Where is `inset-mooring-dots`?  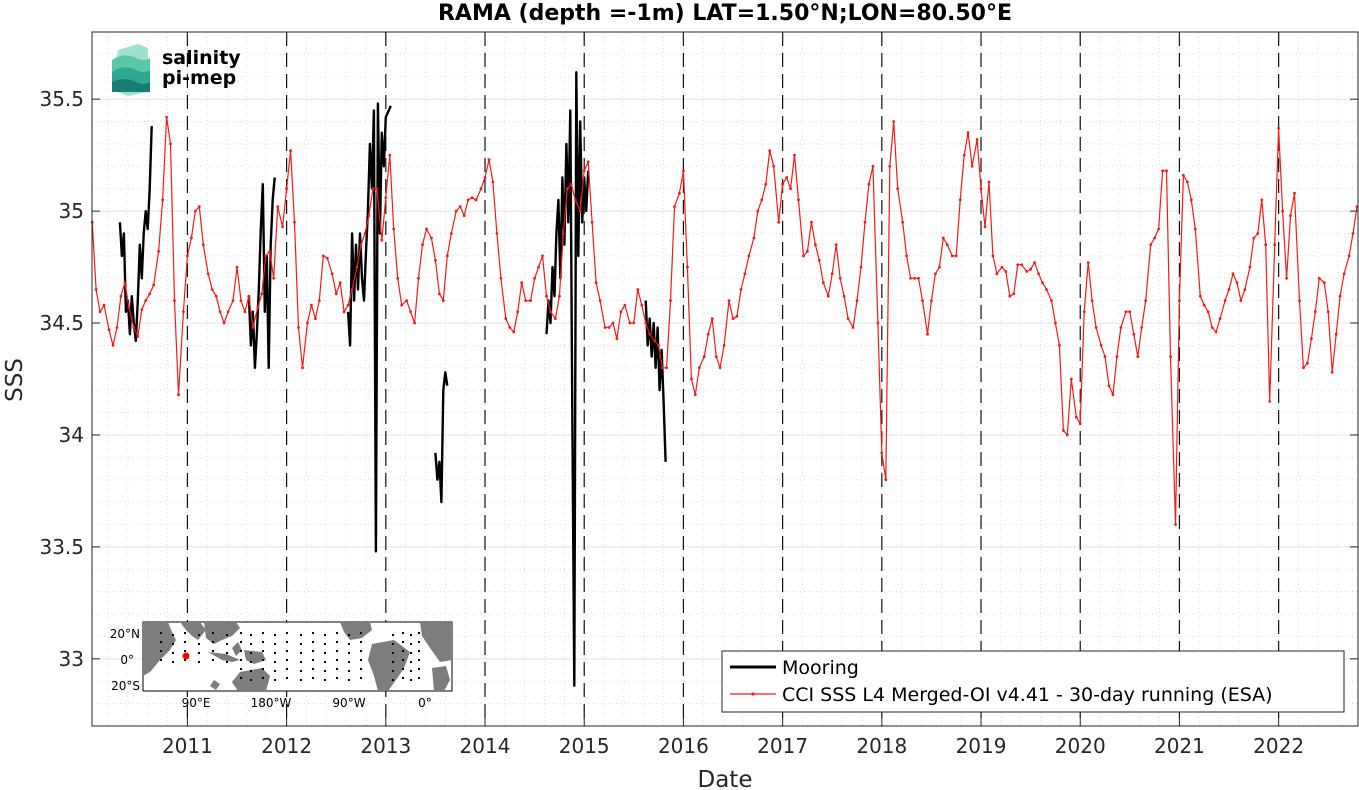
inset-mooring-dots is located at coordinates (290, 656).